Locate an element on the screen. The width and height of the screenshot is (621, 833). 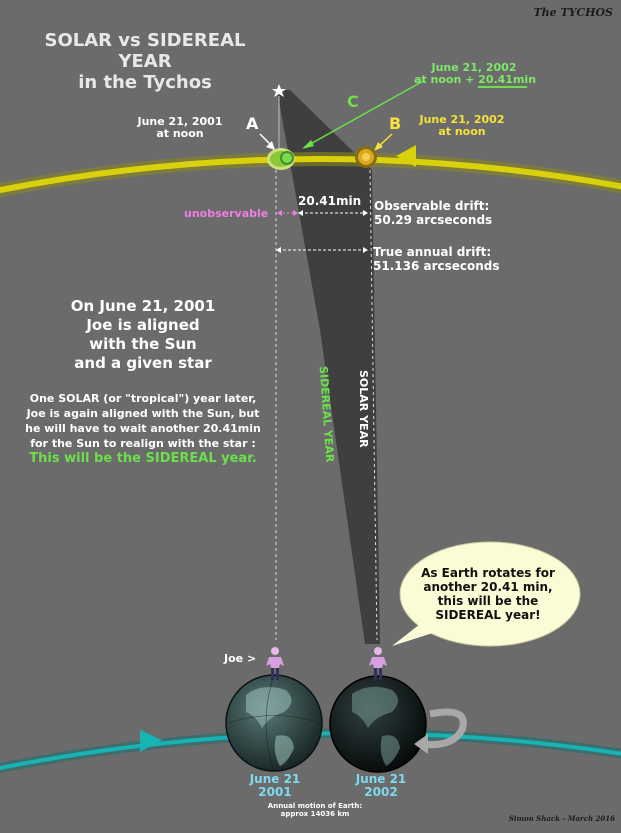
year-2002-label: June 21 2002 is located at coordinates (381, 785).